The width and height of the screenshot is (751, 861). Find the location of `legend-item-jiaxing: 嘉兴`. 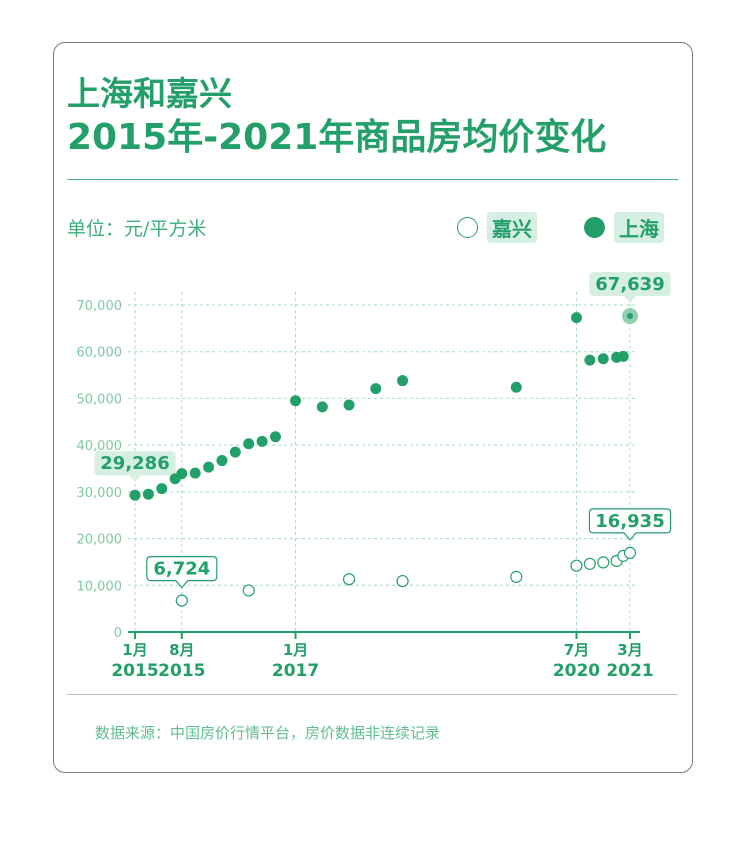

legend-item-jiaxing: 嘉兴 is located at coordinates (497, 227).